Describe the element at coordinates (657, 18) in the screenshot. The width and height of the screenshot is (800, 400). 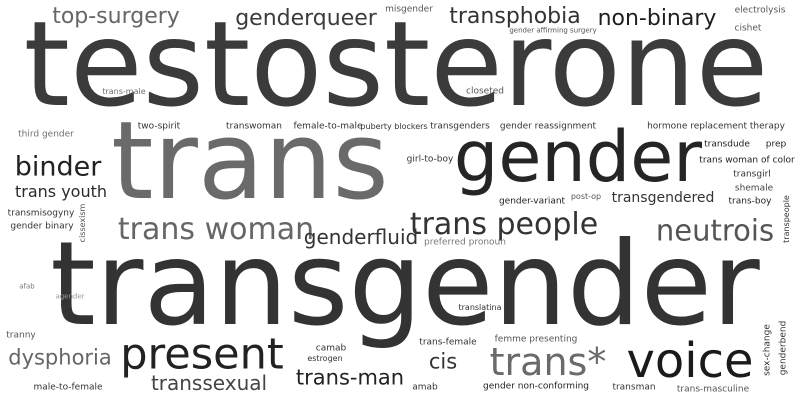
I see `word-non-binary: non-binary` at that location.